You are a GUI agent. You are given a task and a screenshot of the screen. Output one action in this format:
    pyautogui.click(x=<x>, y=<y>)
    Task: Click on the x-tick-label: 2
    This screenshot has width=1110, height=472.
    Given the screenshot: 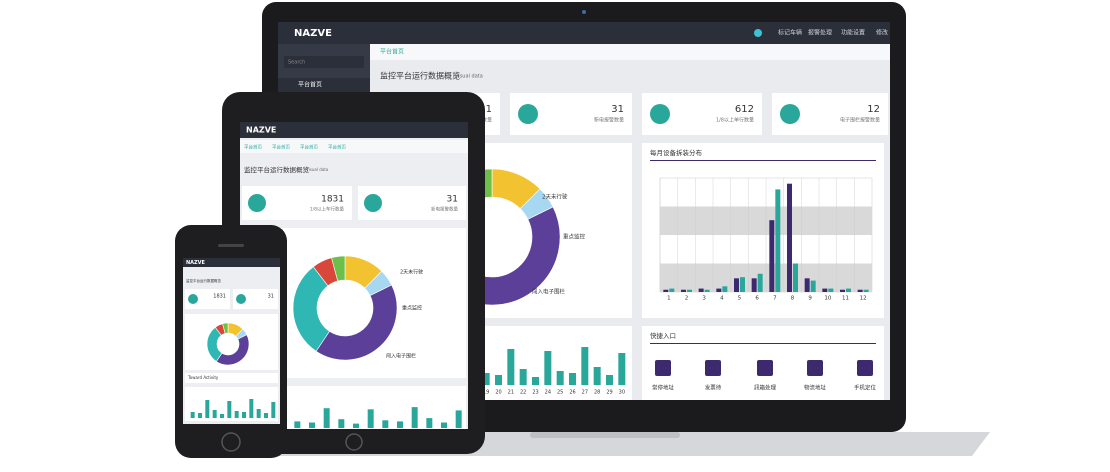 What is the action you would take?
    pyautogui.click(x=687, y=299)
    